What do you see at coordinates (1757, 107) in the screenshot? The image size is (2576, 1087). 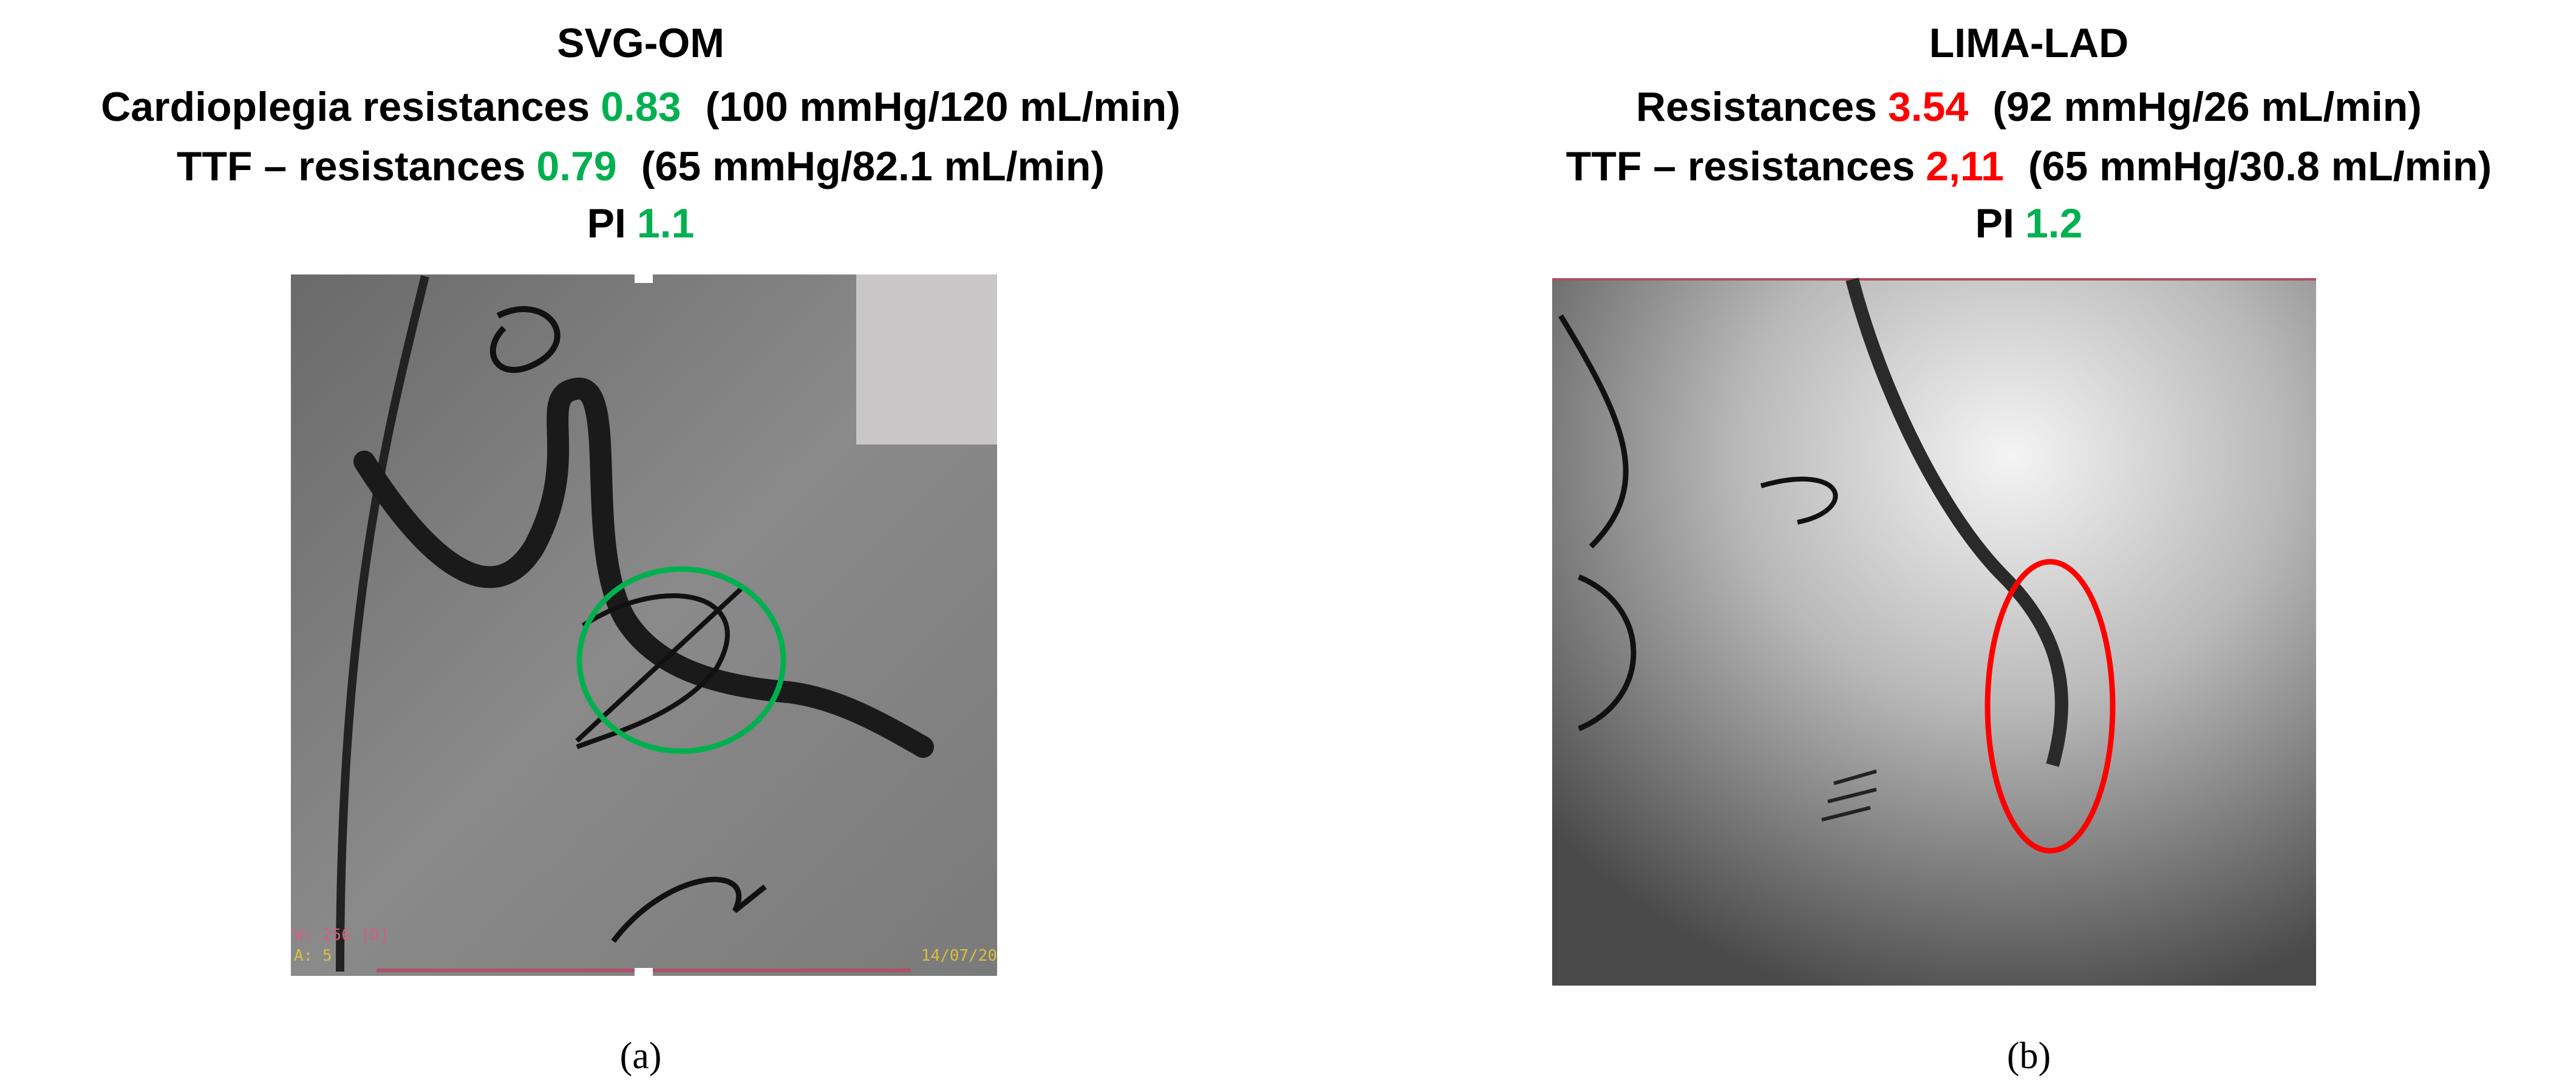 I see `metric-label: Resistances` at bounding box center [1757, 107].